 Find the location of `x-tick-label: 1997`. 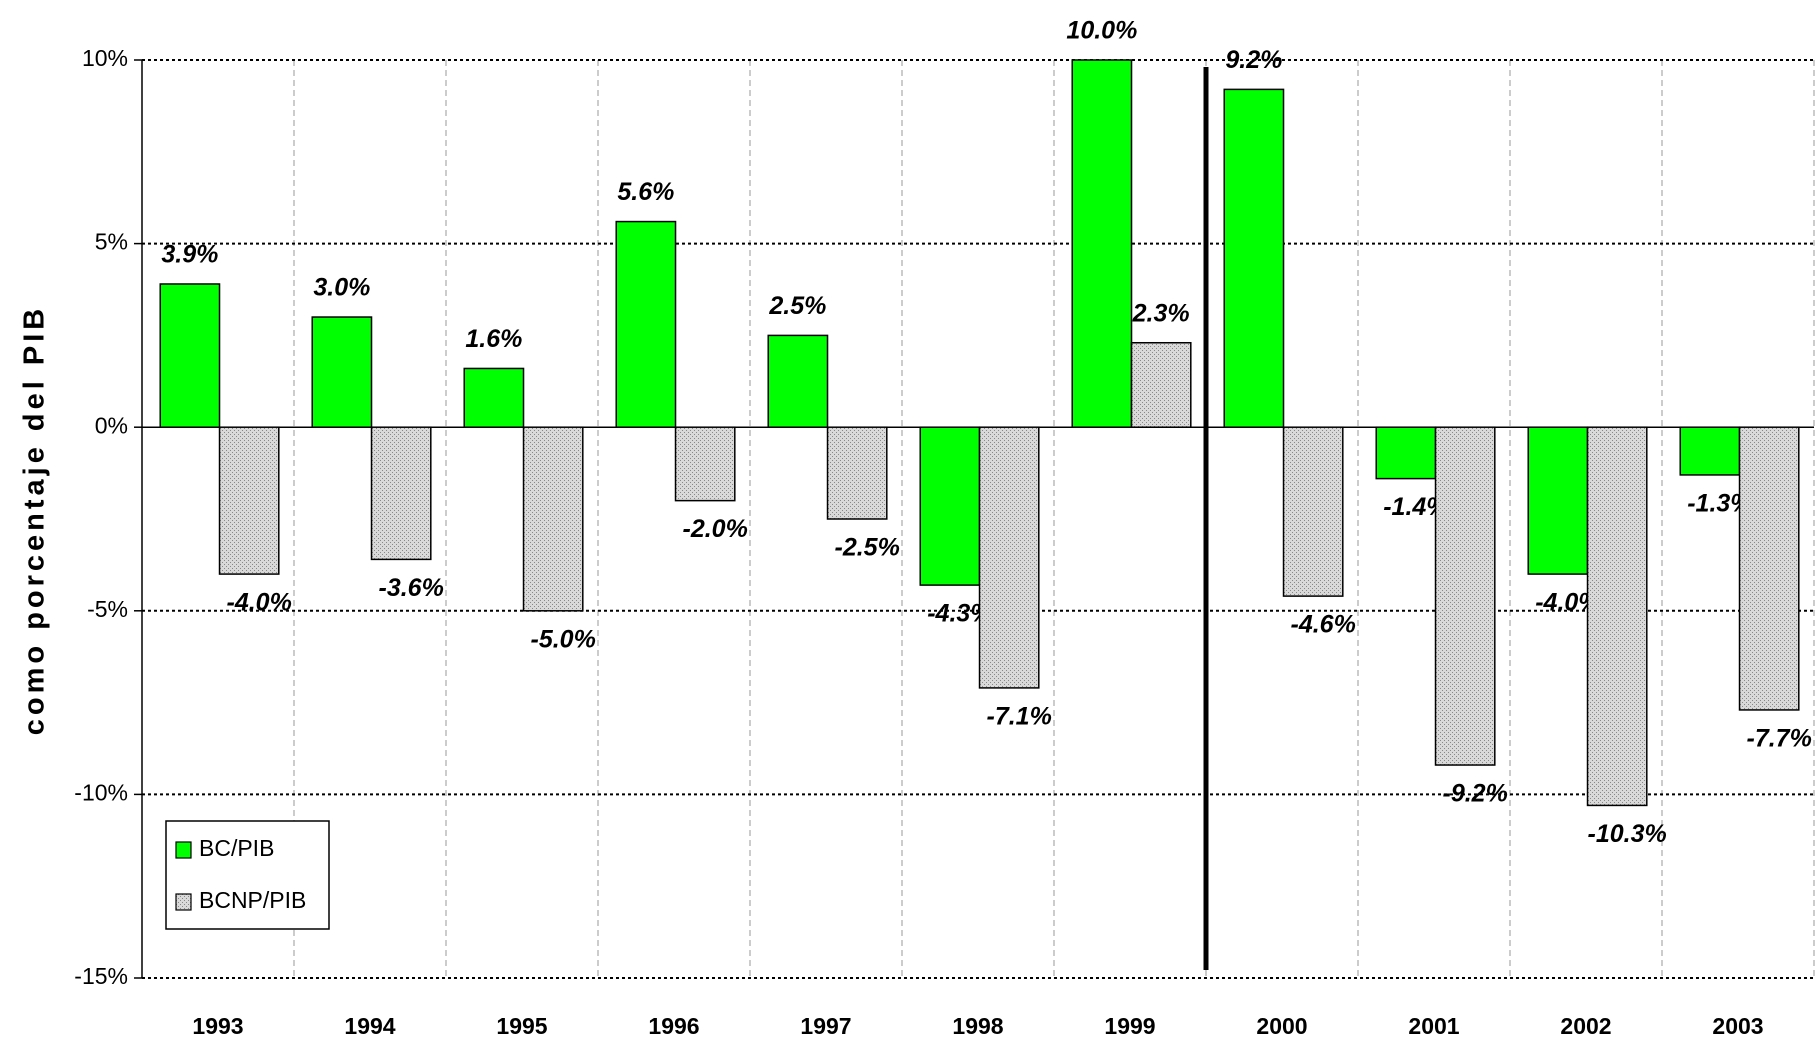

x-tick-label: 1997 is located at coordinates (825, 1026).